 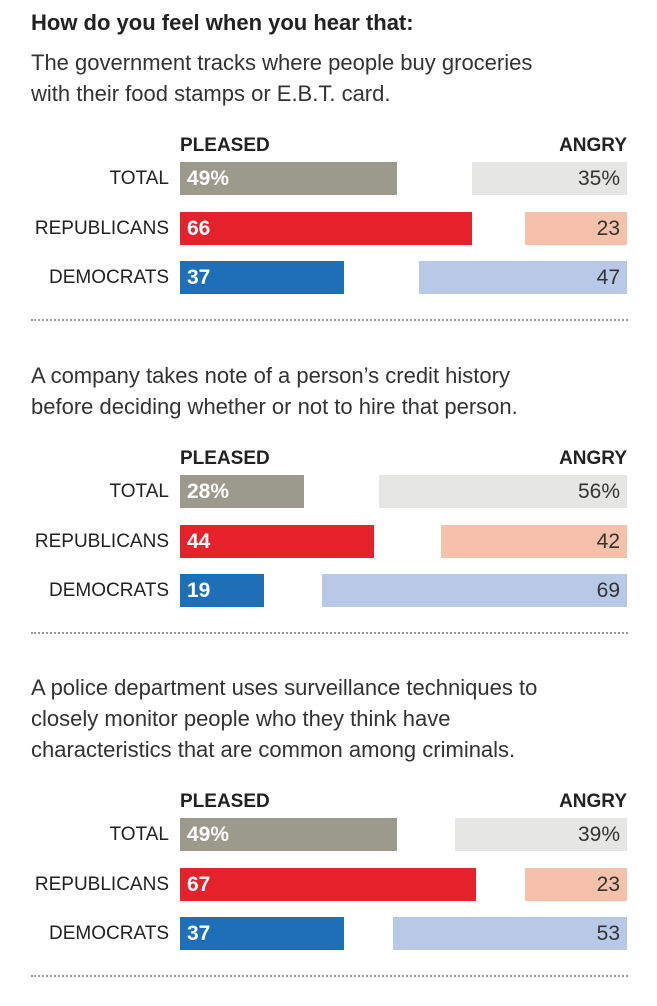 I want to click on angry-value-label: 56%, so click(x=598, y=491).